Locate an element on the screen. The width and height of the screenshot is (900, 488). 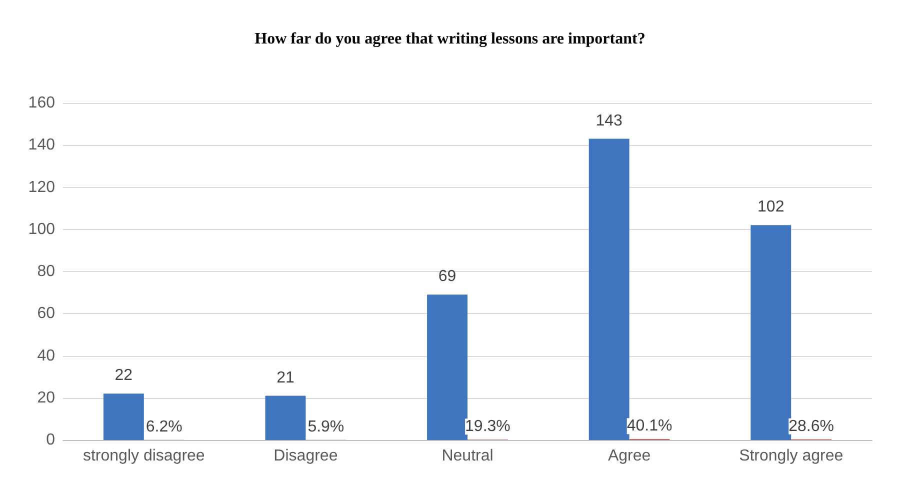
y-tick-label: 100 is located at coordinates (42, 229).